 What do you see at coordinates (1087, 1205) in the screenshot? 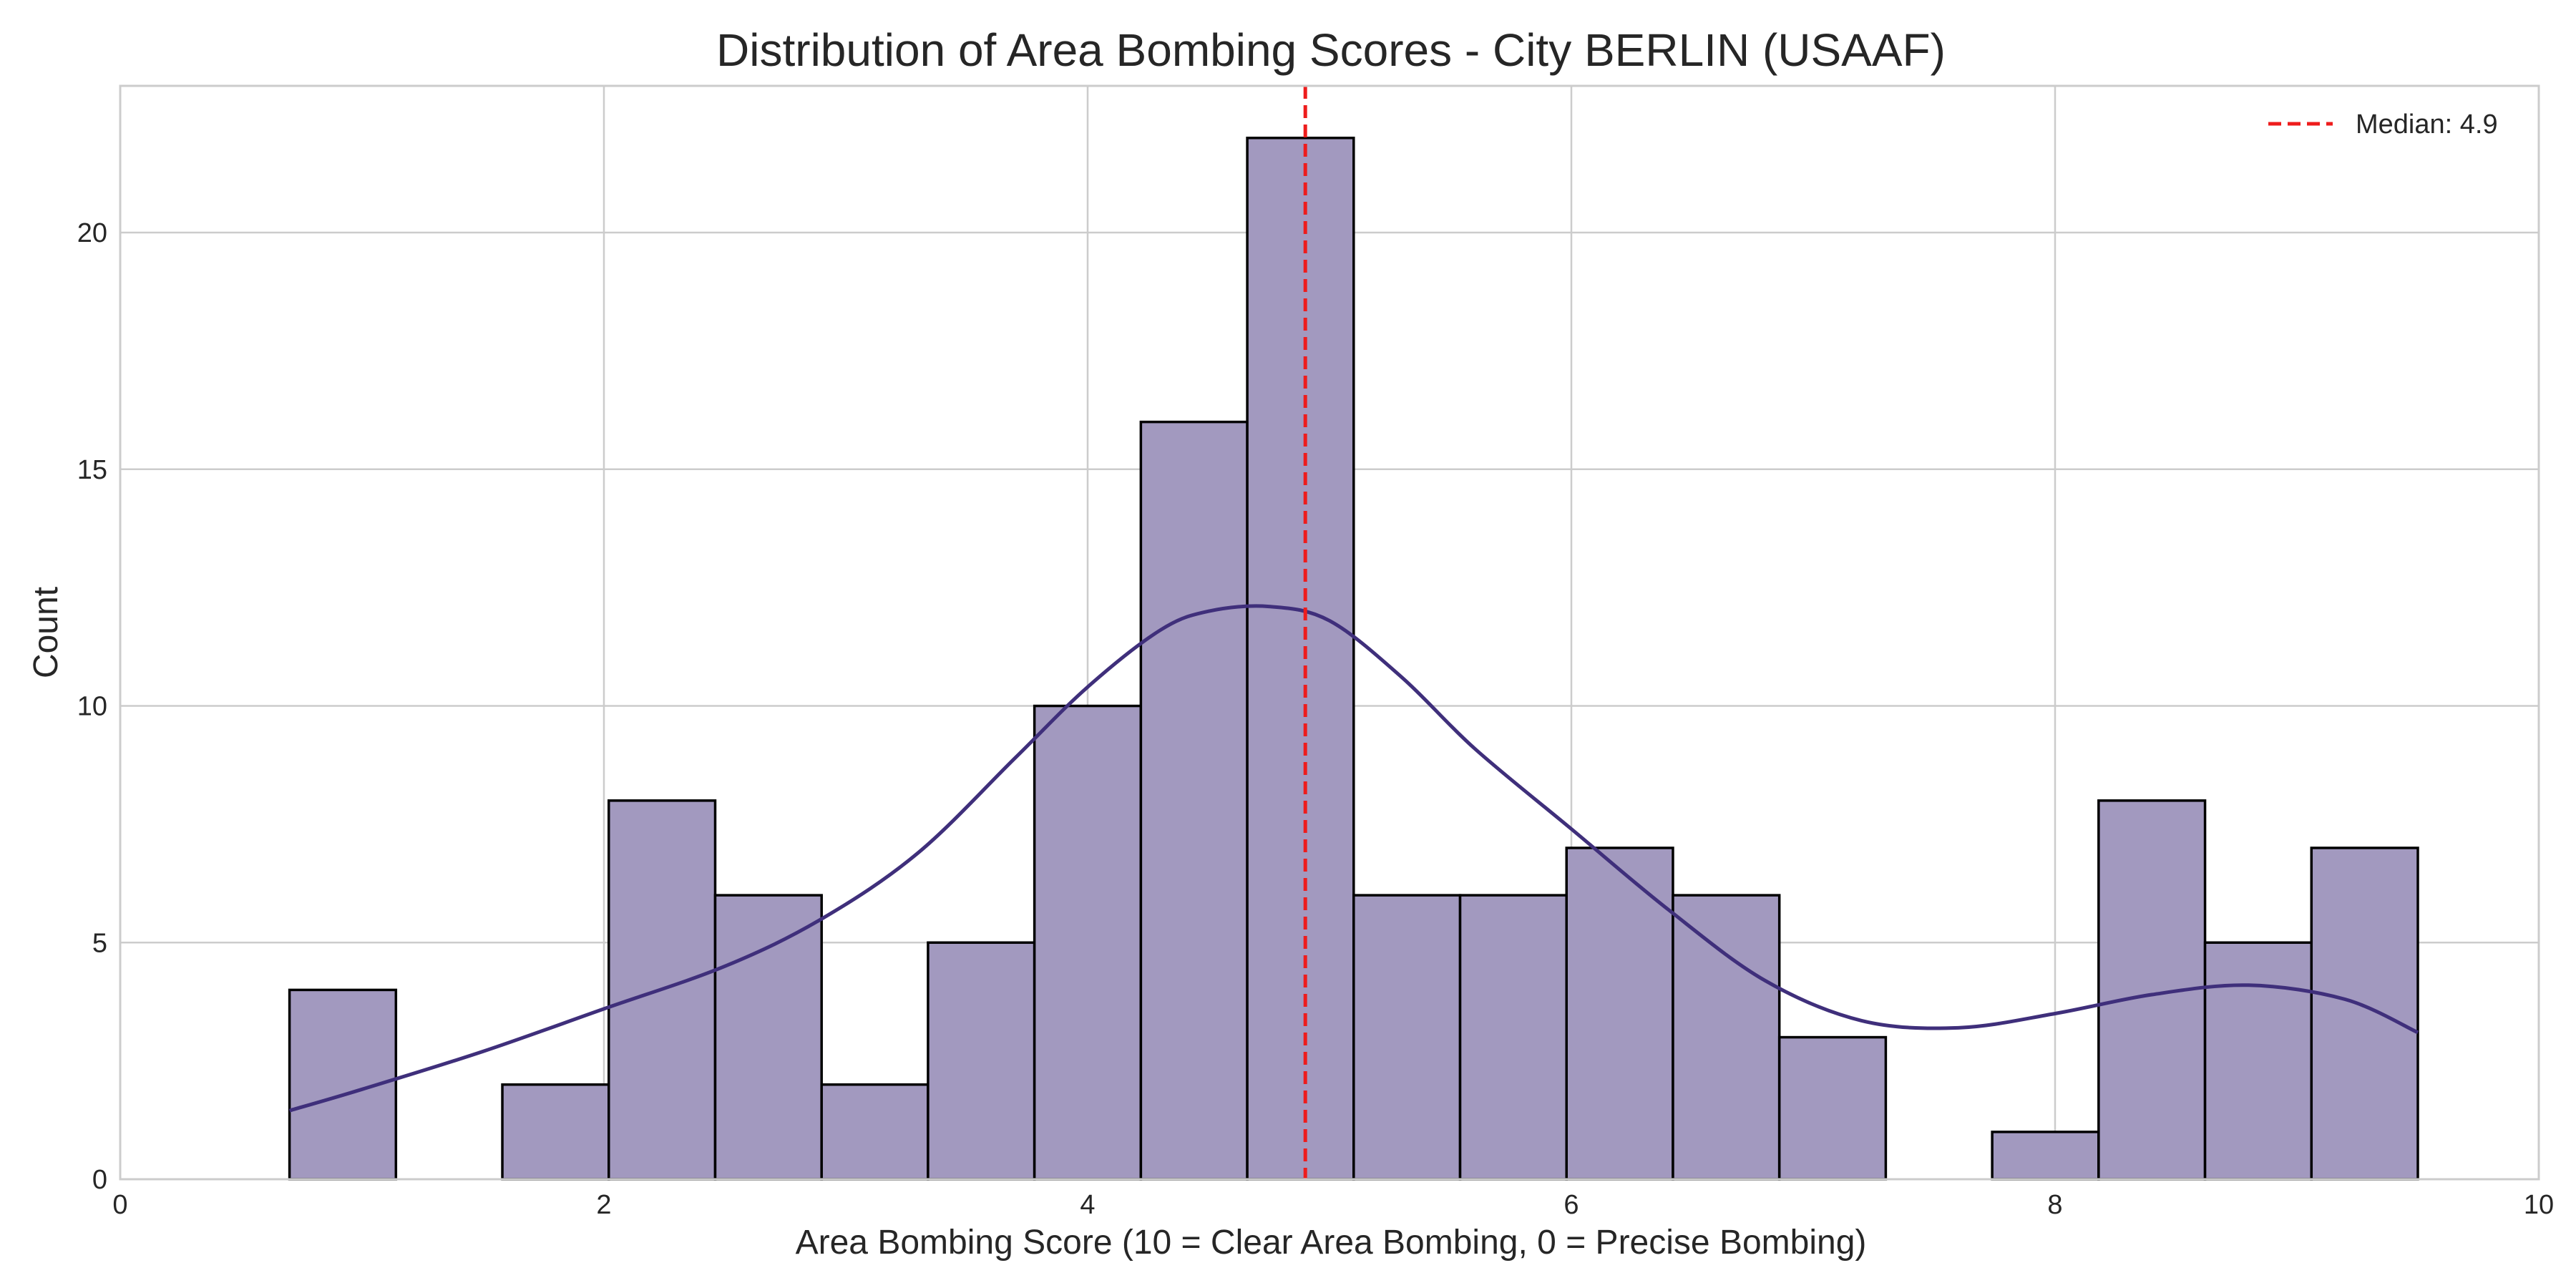
I see `x-tick-label: 4` at bounding box center [1087, 1205].